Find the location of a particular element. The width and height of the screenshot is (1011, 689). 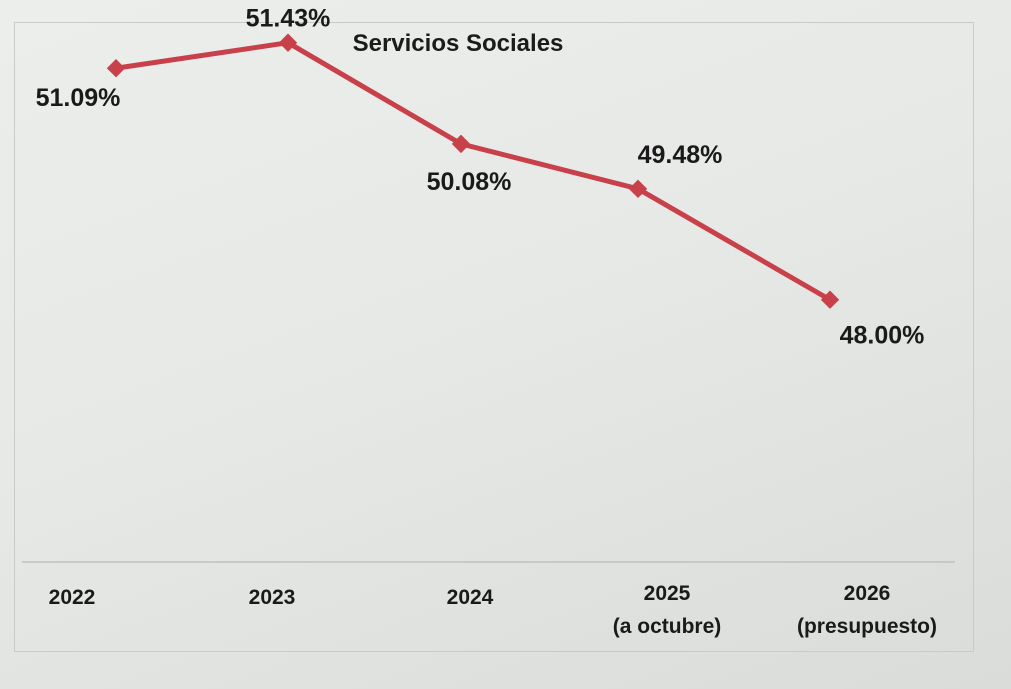

data-point-2025 is located at coordinates (638, 189).